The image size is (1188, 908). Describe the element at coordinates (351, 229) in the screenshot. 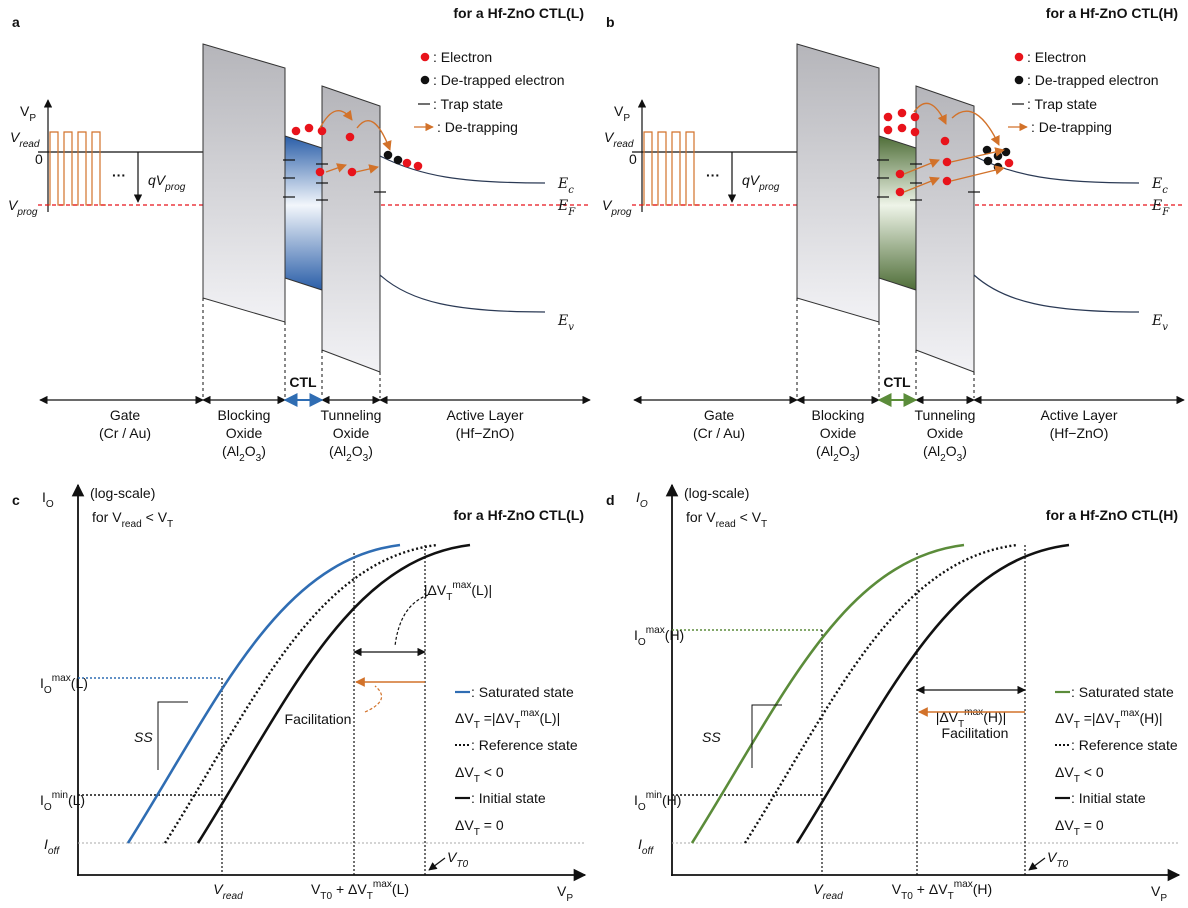

I see `tunneling-oxide` at that location.